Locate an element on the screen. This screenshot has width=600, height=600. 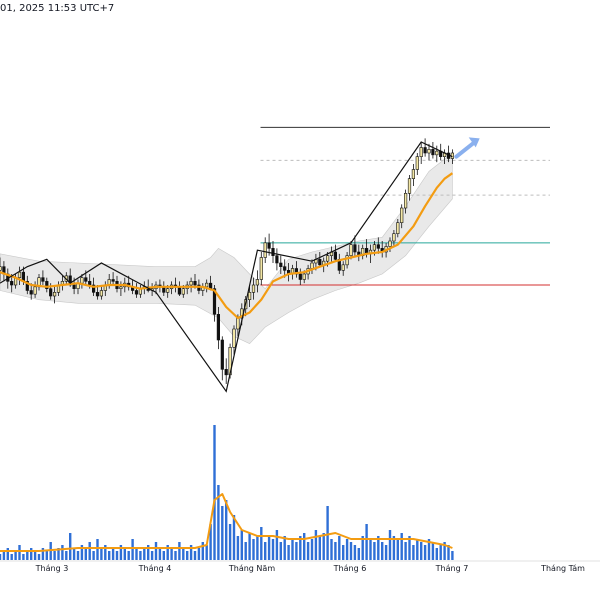
x-tick-label: Tháng 6 is located at coordinates (350, 568).